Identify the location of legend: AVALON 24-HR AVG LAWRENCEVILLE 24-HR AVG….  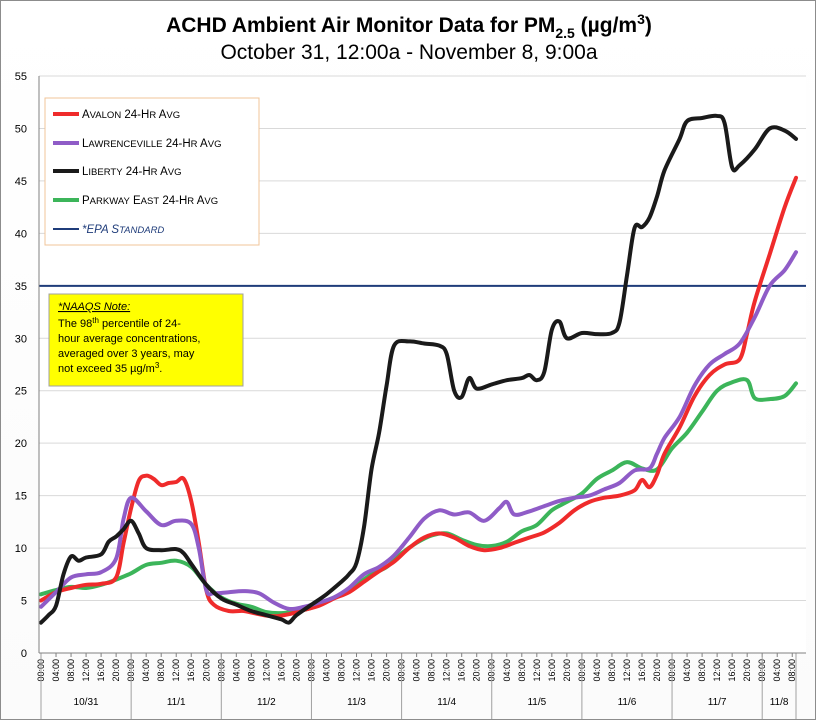
(152, 171).